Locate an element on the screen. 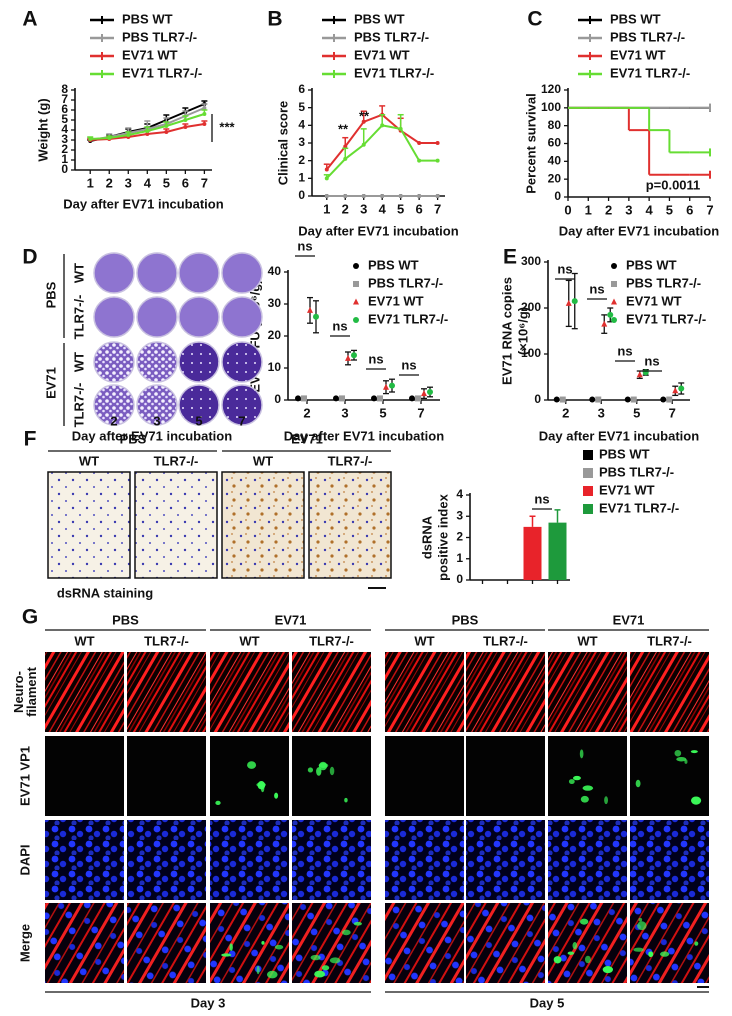 The image size is (732, 1016). x-tick-label: 5 is located at coordinates (636, 412).